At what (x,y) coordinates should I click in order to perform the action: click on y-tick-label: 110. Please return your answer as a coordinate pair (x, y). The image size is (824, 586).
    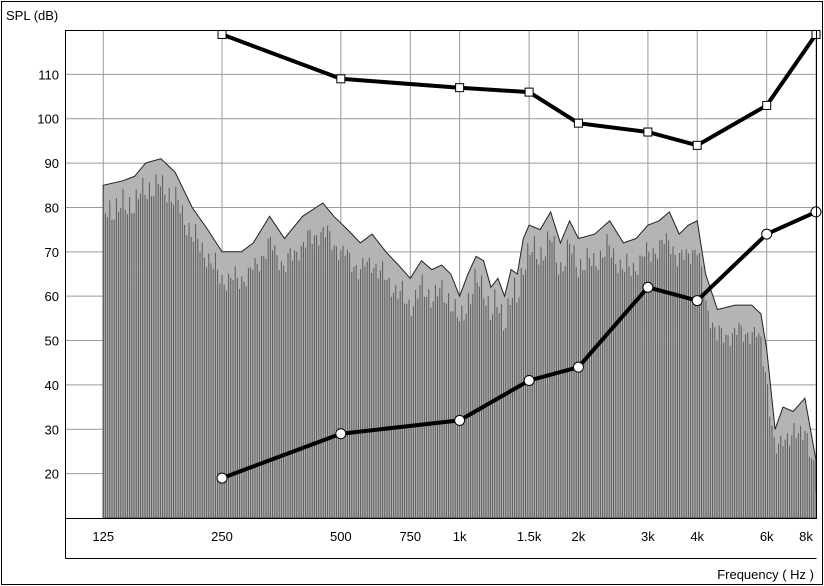
    Looking at the image, I should click on (48, 74).